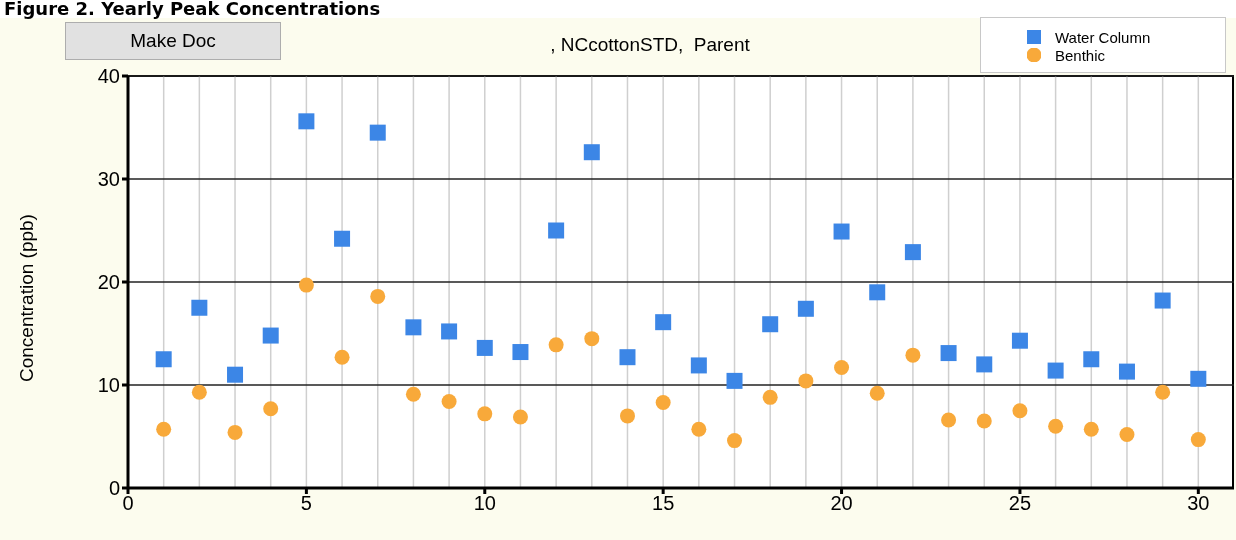  What do you see at coordinates (173, 41) in the screenshot?
I see `button: Make Doc` at bounding box center [173, 41].